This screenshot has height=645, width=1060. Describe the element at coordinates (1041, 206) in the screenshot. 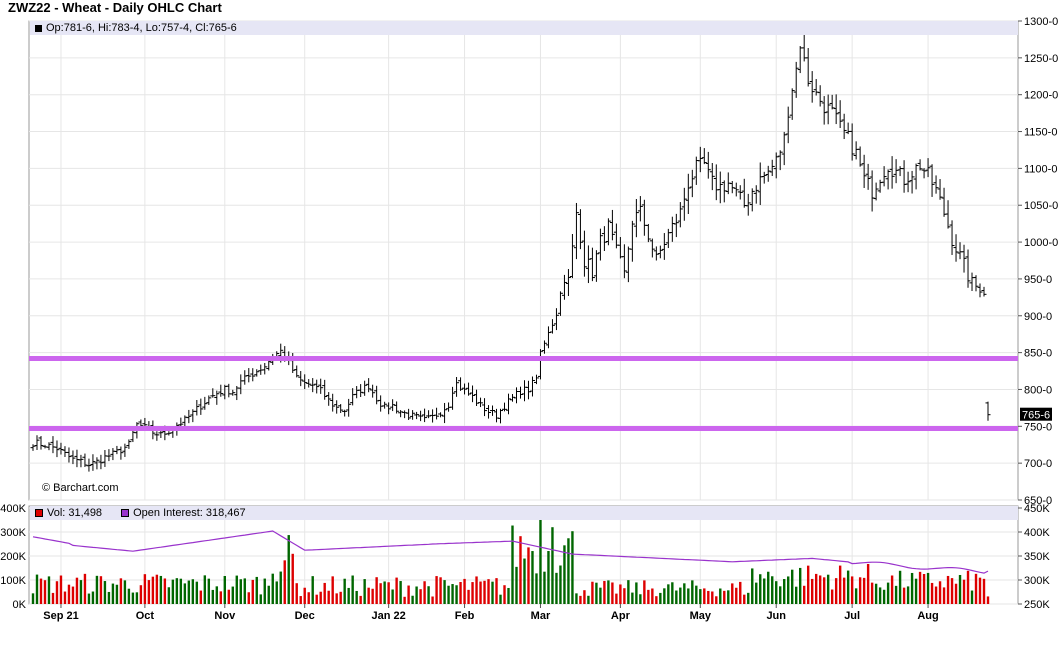

I see `price-tick-label: 1050-0` at that location.